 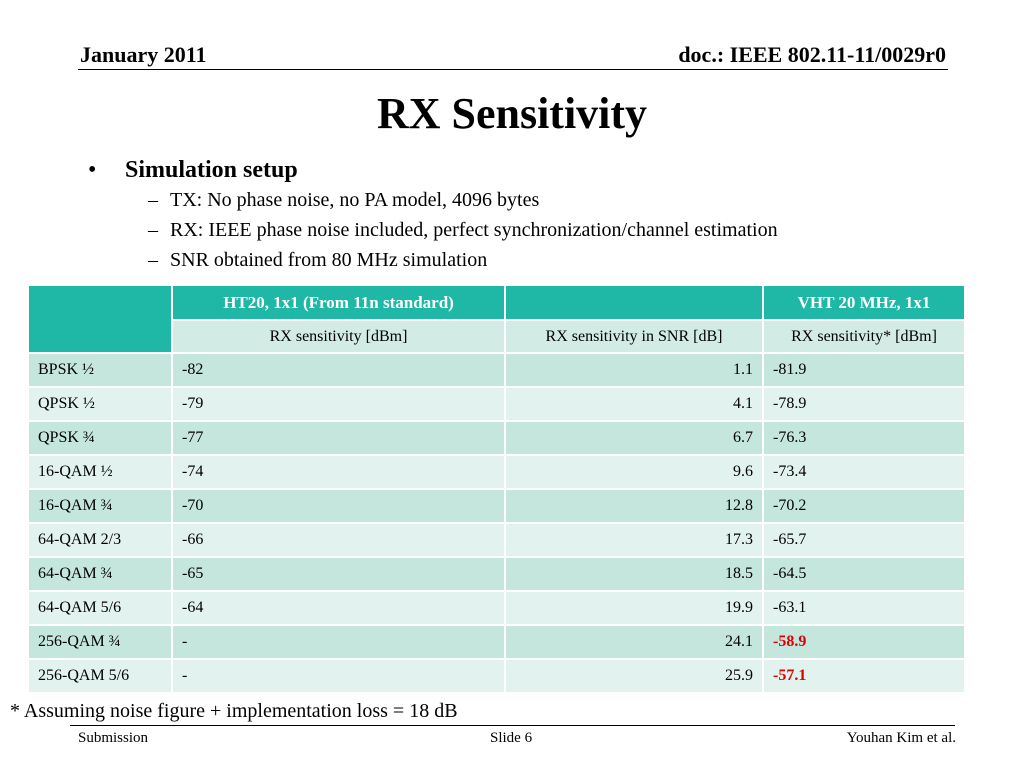 I want to click on table-subheader-ht20-dbm: RX sensitivity [dBm], so click(x=338, y=336).